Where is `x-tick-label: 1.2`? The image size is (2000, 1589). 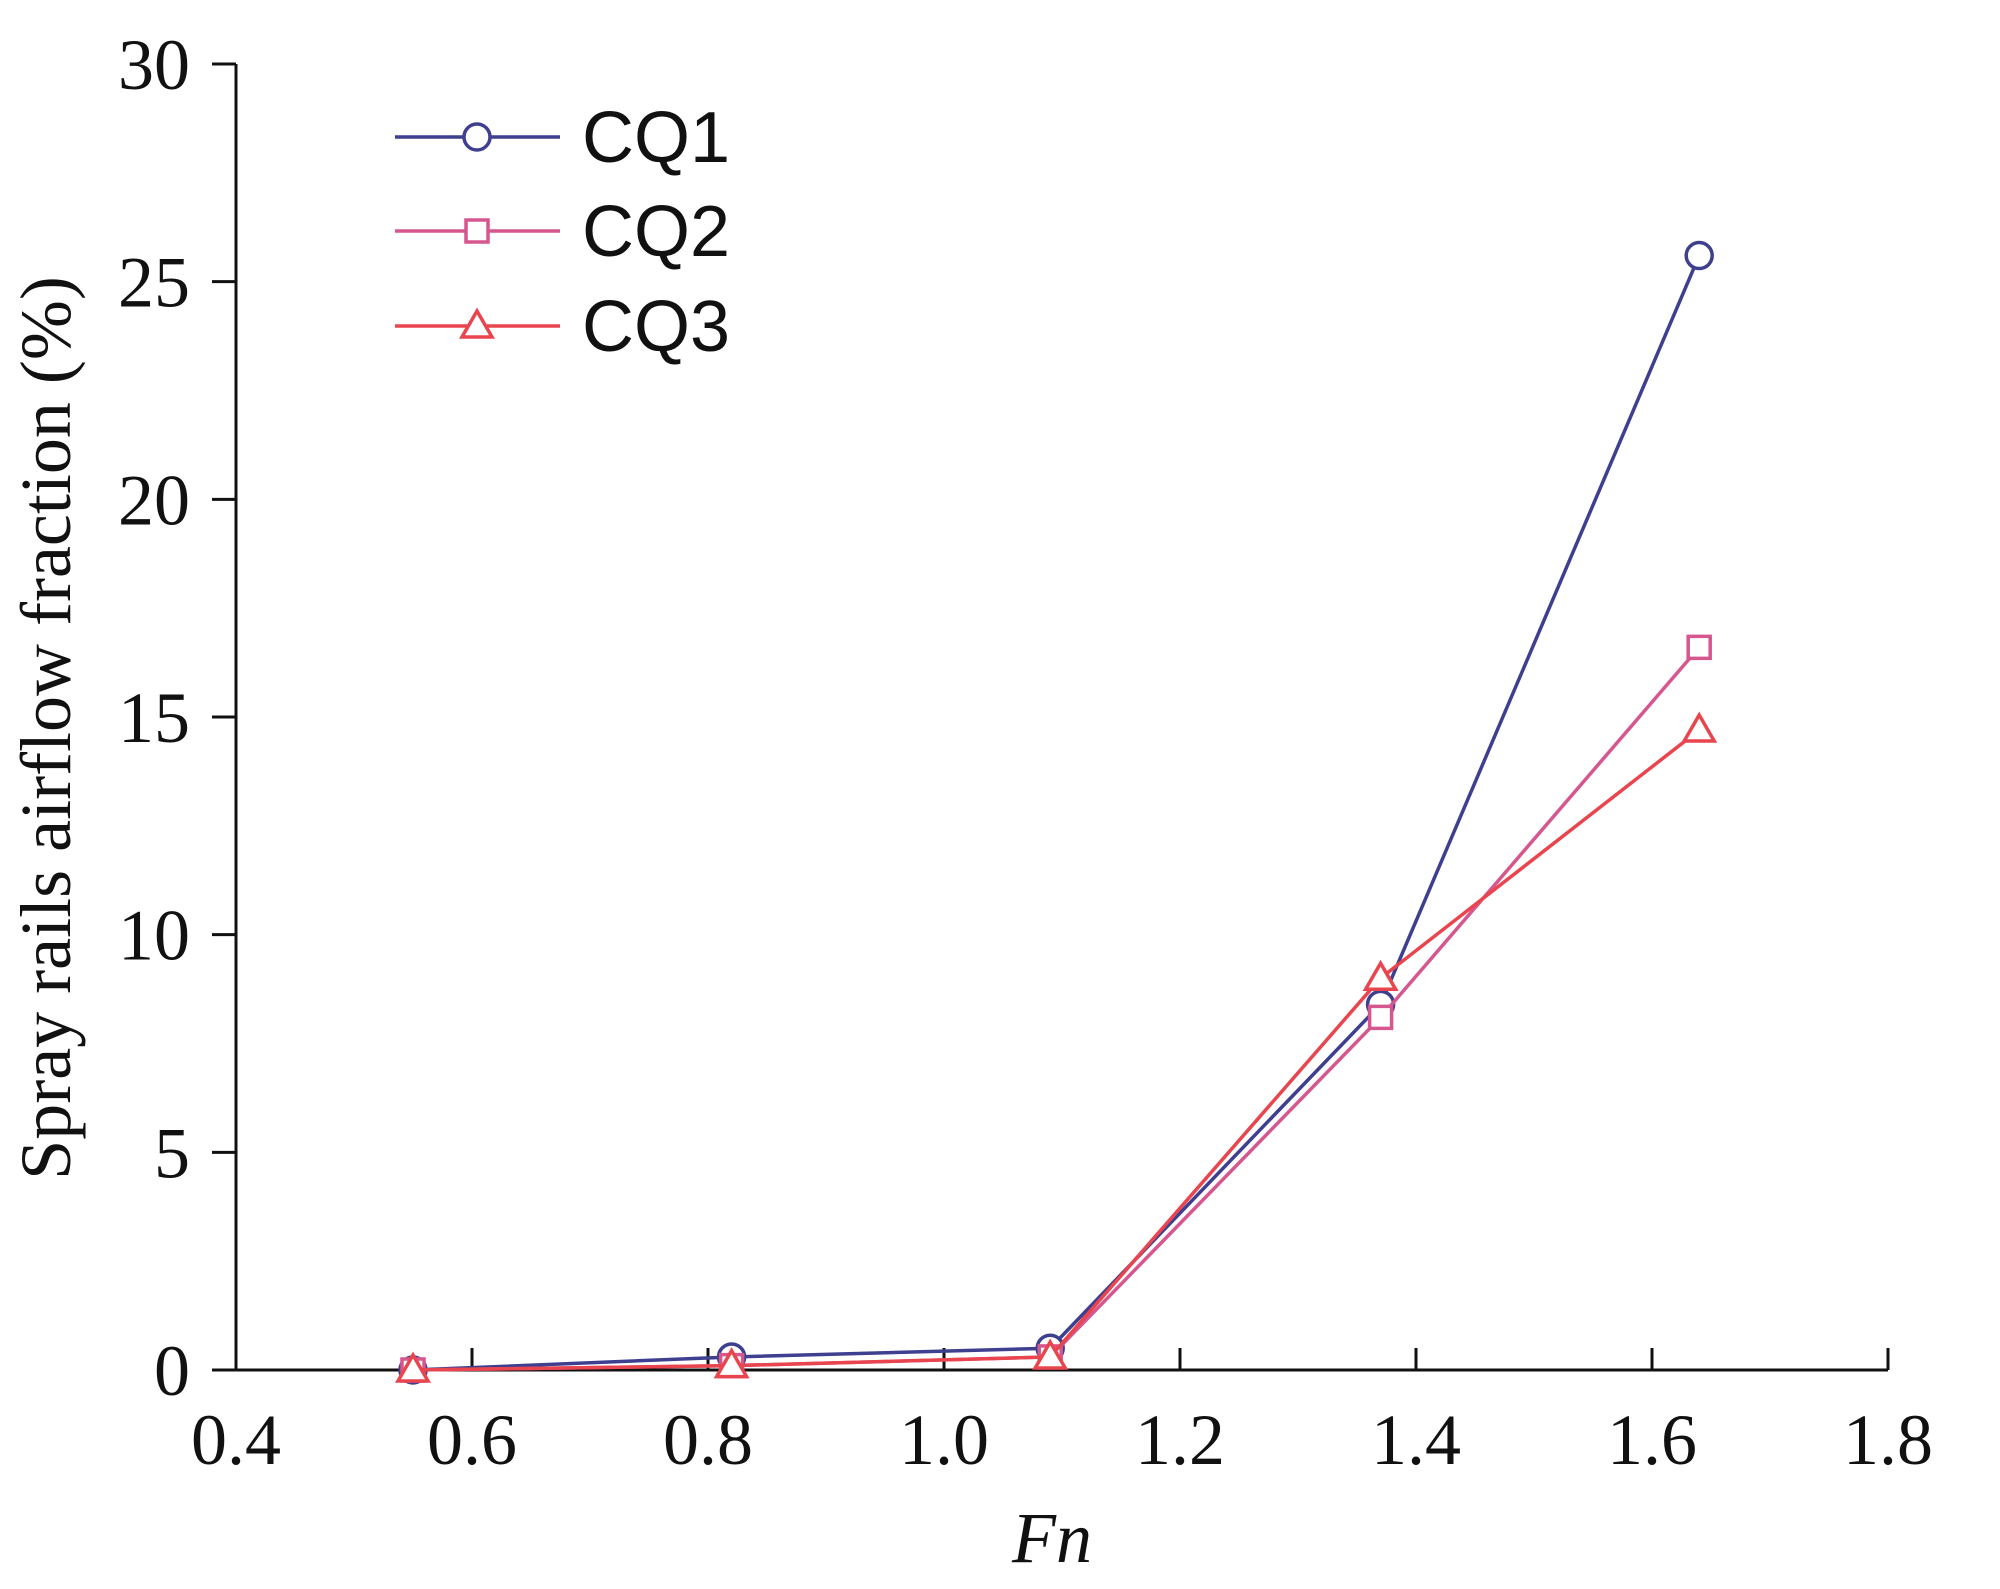
x-tick-label: 1.2 is located at coordinates (1180, 1440).